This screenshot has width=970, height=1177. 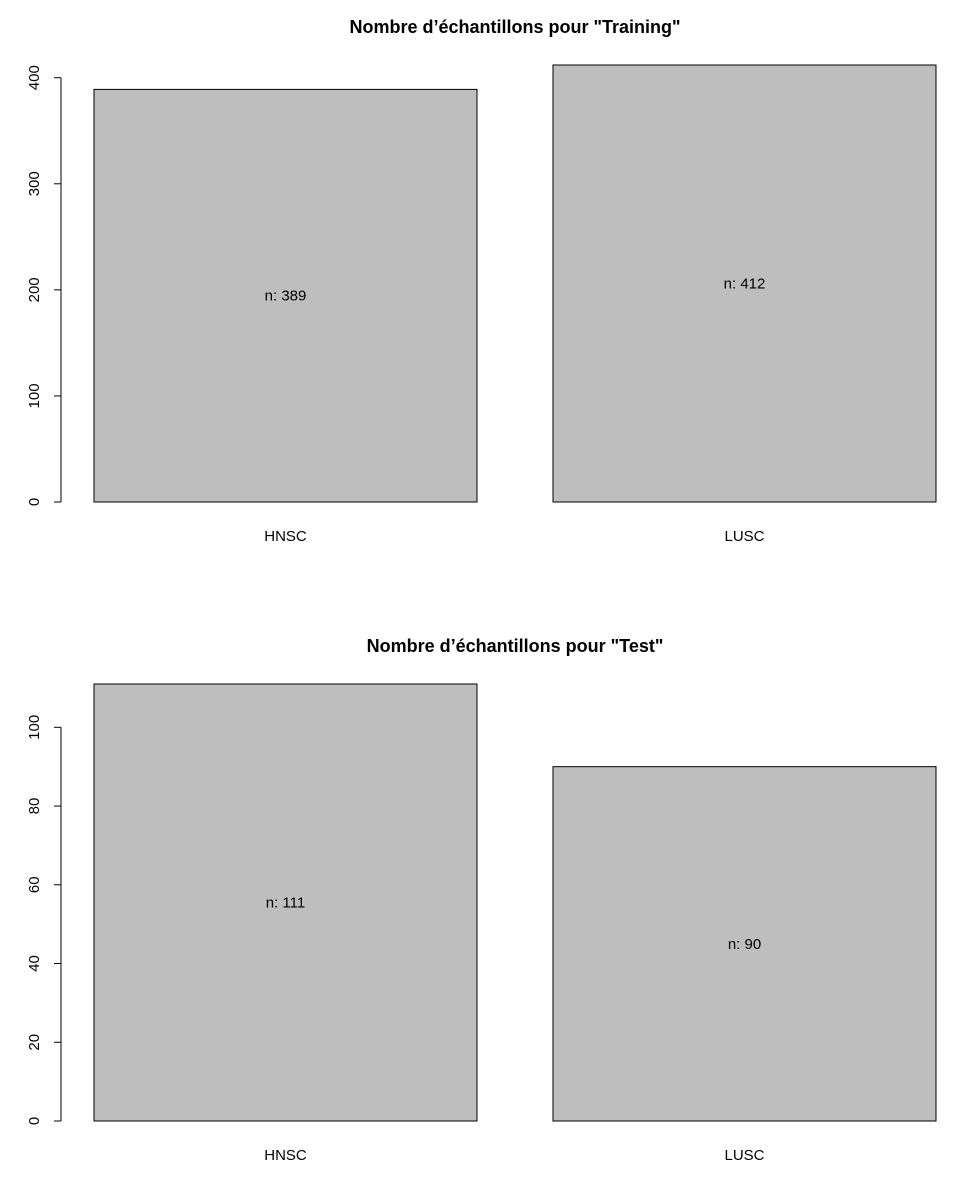 I want to click on y-tick-label: 60, so click(x=34, y=884).